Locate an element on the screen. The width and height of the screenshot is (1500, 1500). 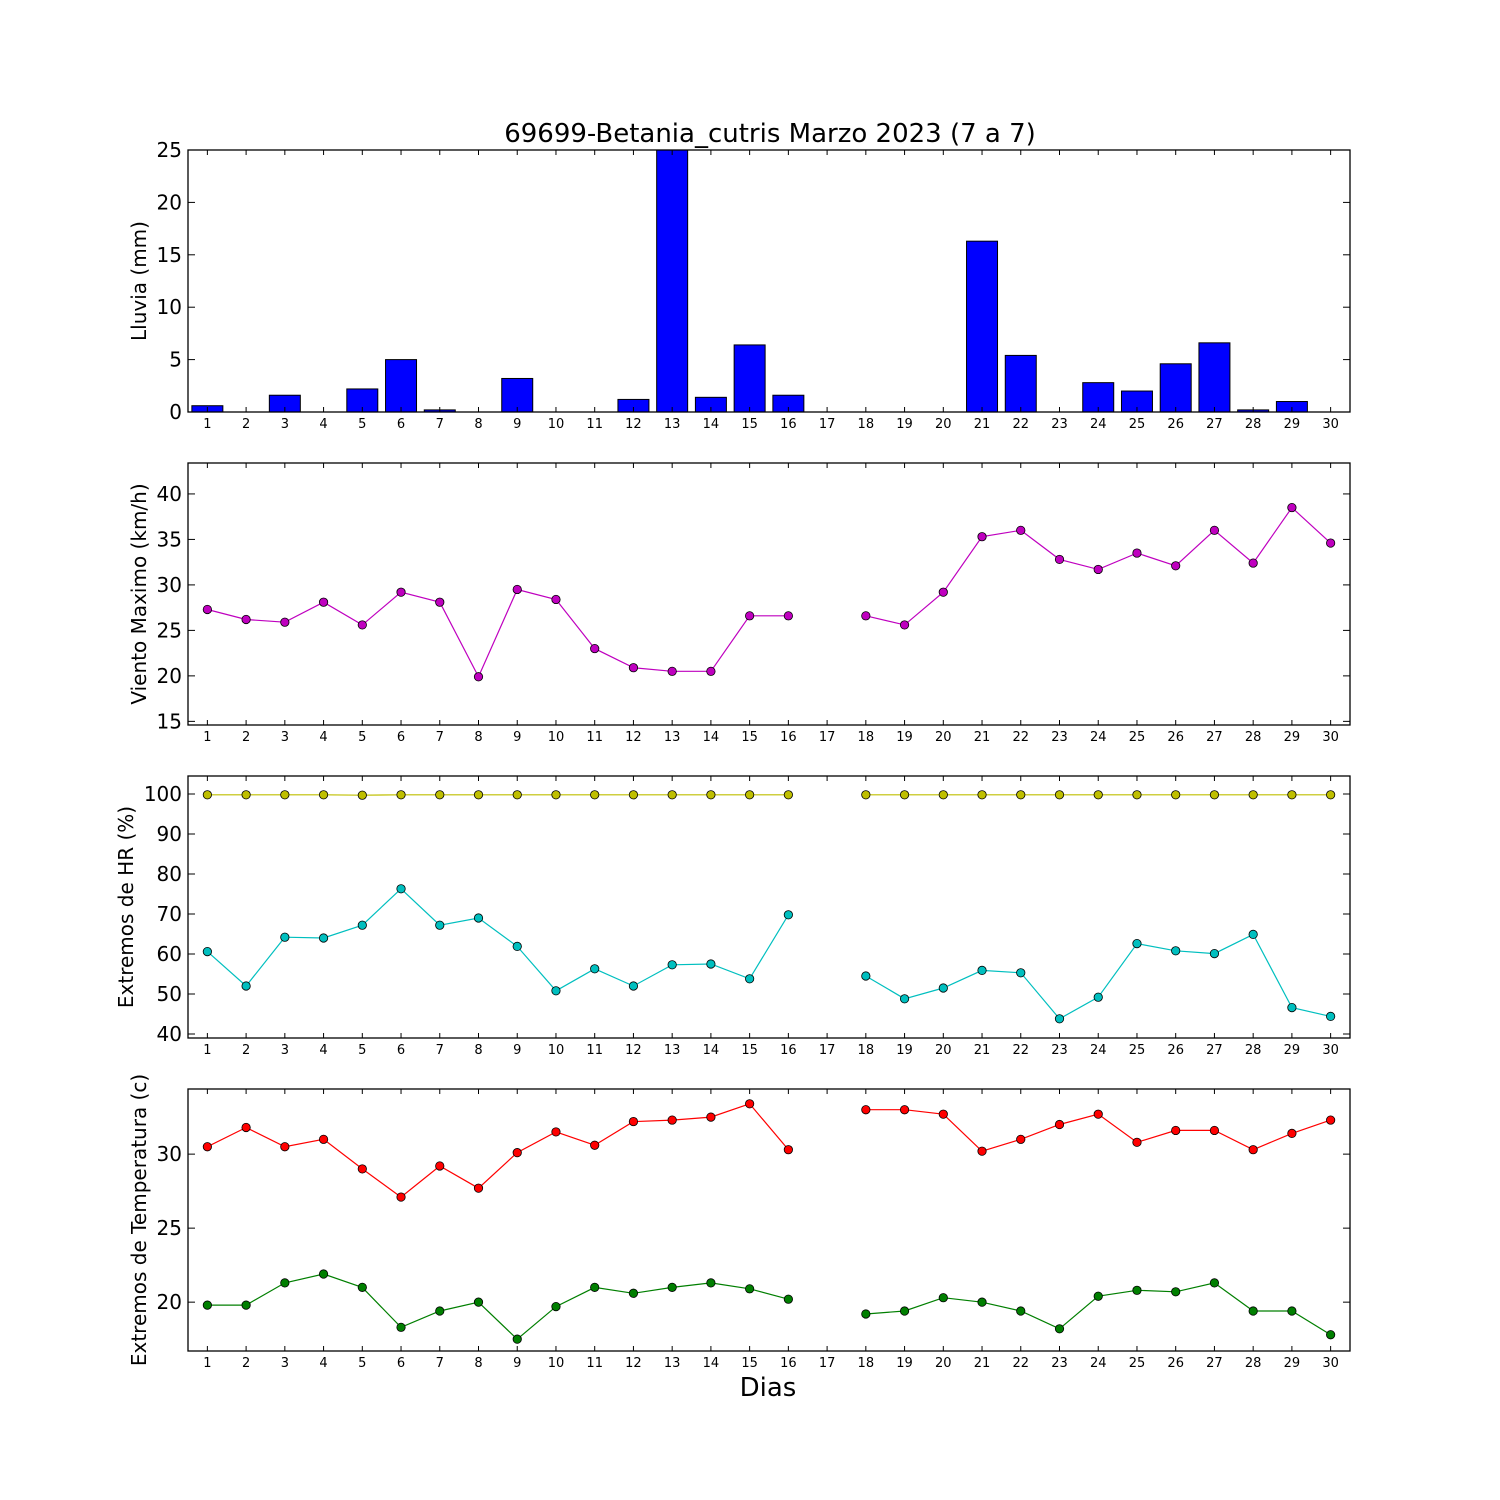
x-tick-label: 29 is located at coordinates (1292, 1050).